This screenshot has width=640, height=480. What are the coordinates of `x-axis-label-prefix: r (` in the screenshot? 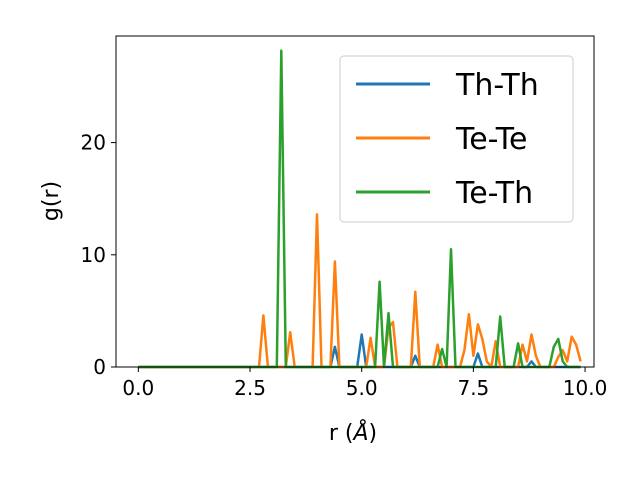 It's located at (341, 433).